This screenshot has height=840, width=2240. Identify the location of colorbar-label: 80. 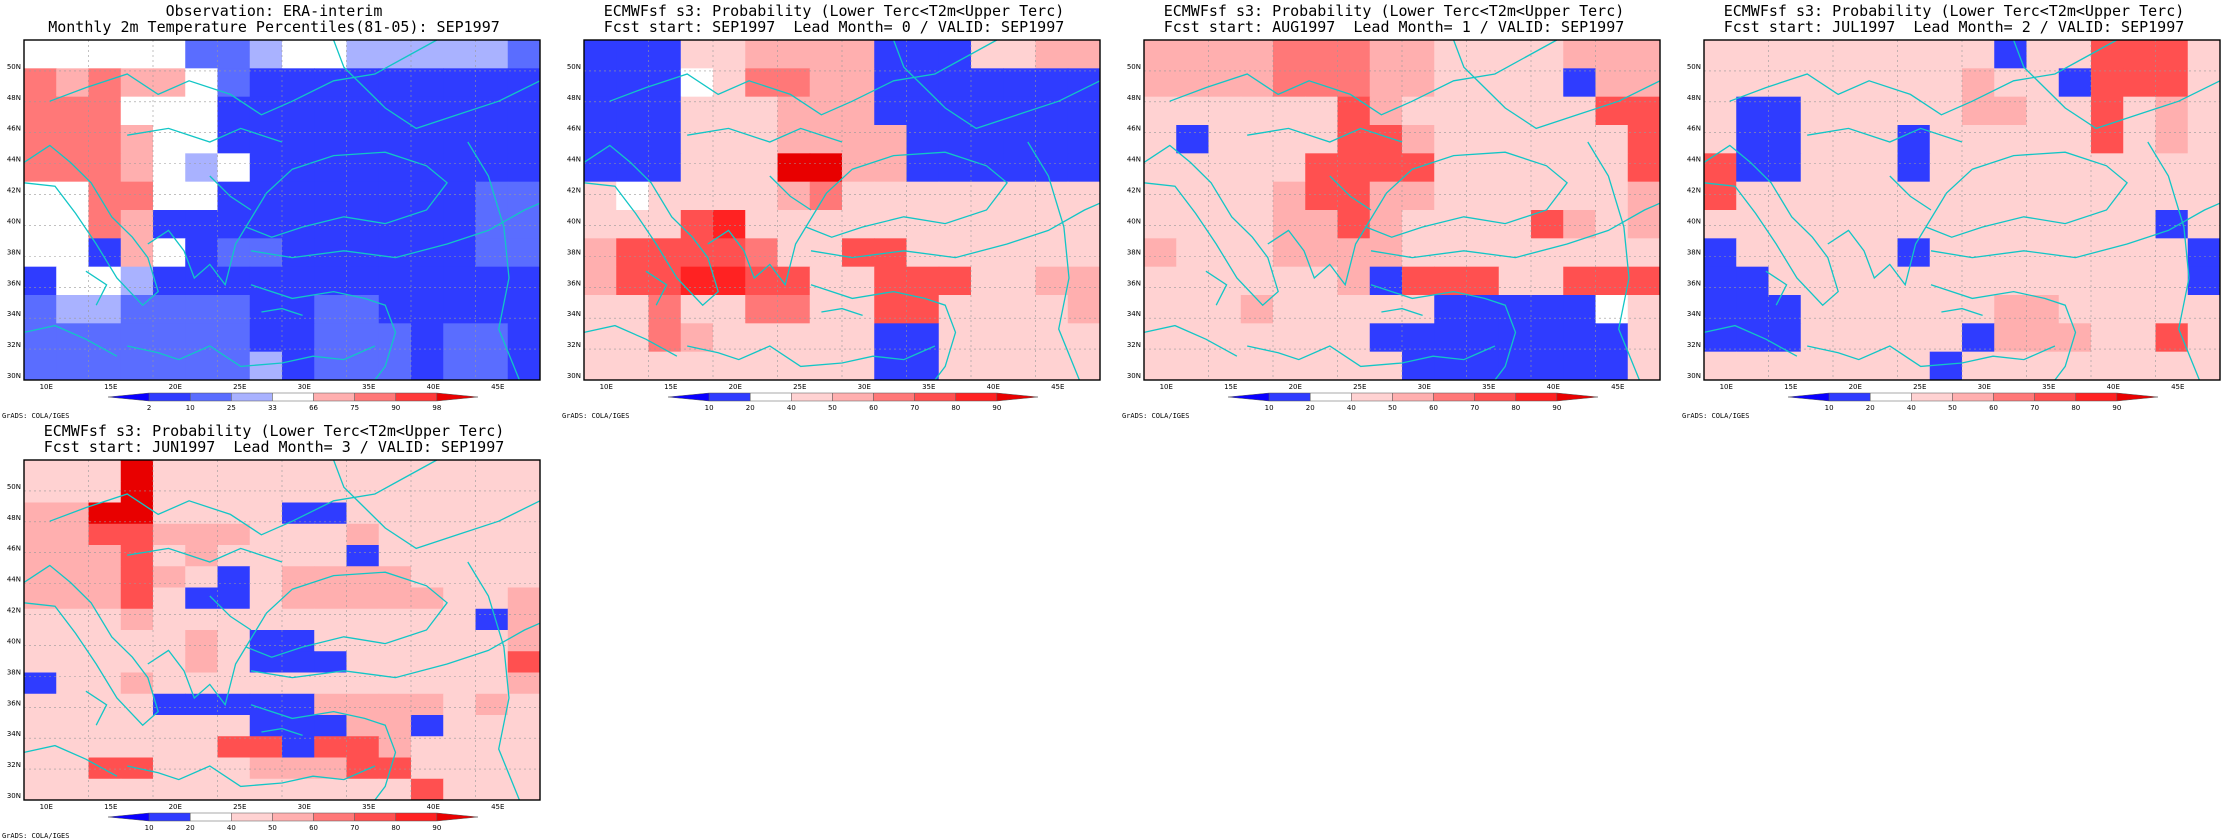
(2075, 408).